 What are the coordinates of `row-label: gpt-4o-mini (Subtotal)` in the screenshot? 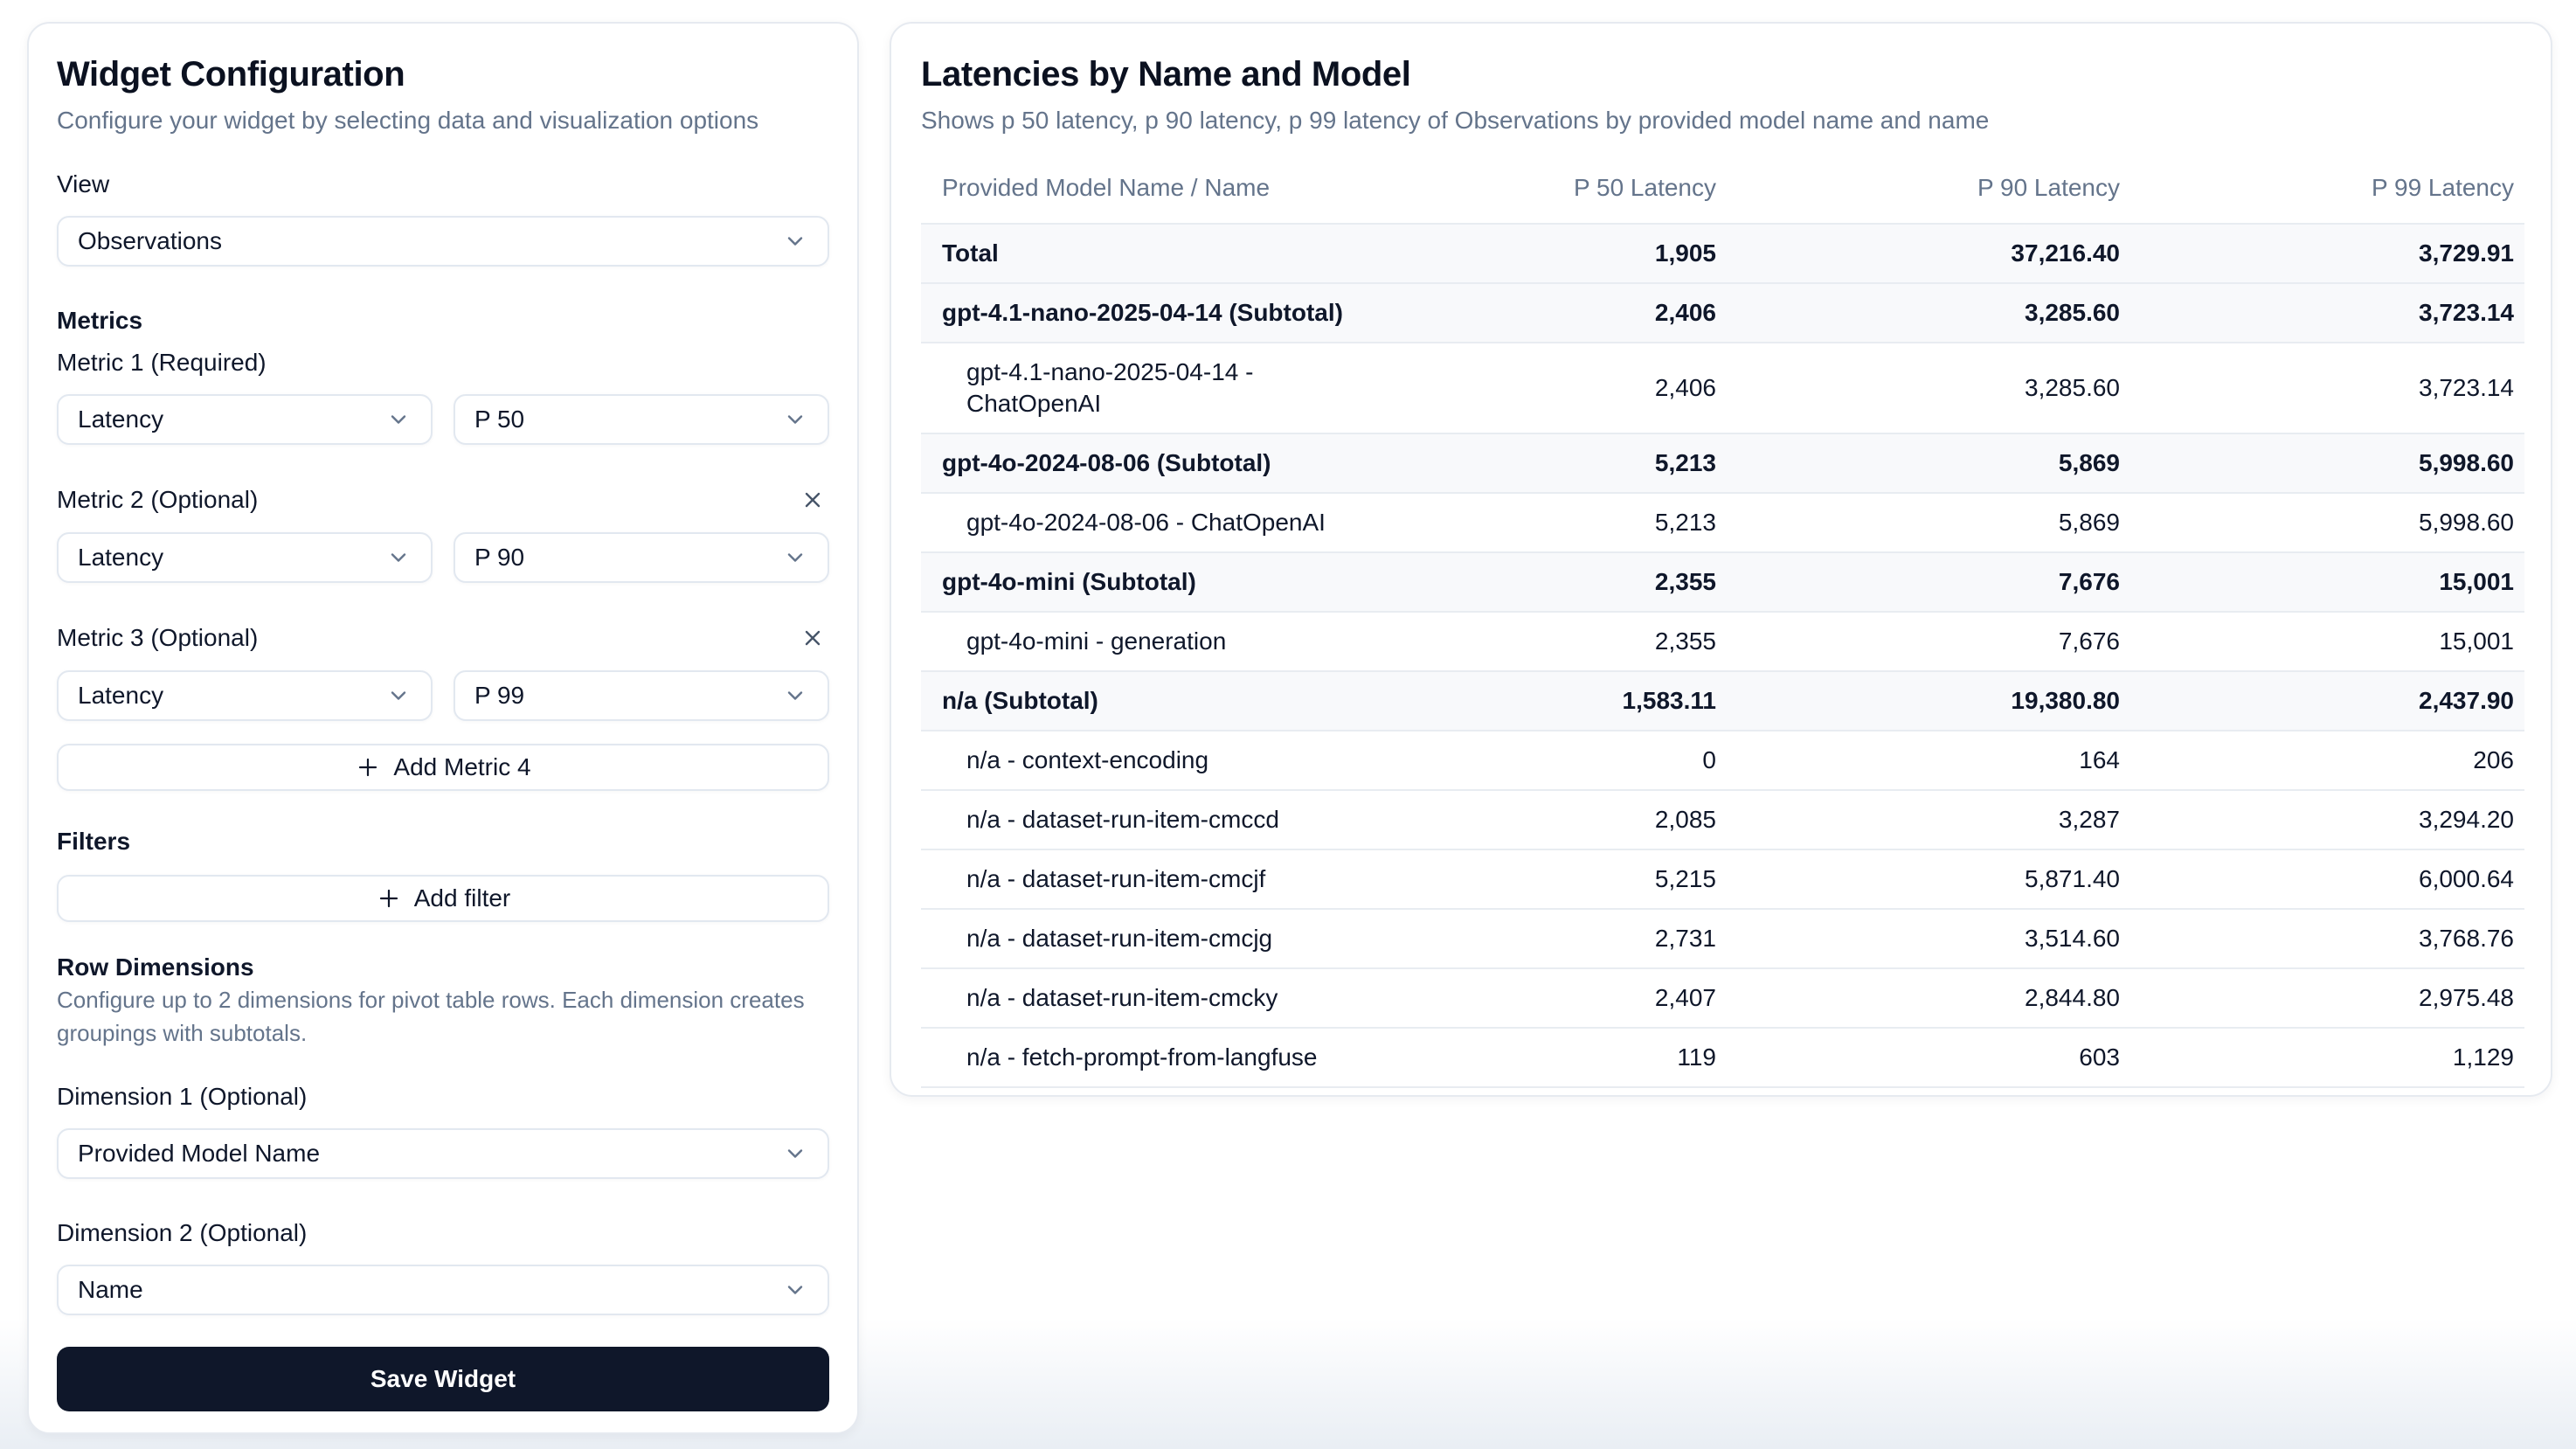 It's located at (1069, 581).